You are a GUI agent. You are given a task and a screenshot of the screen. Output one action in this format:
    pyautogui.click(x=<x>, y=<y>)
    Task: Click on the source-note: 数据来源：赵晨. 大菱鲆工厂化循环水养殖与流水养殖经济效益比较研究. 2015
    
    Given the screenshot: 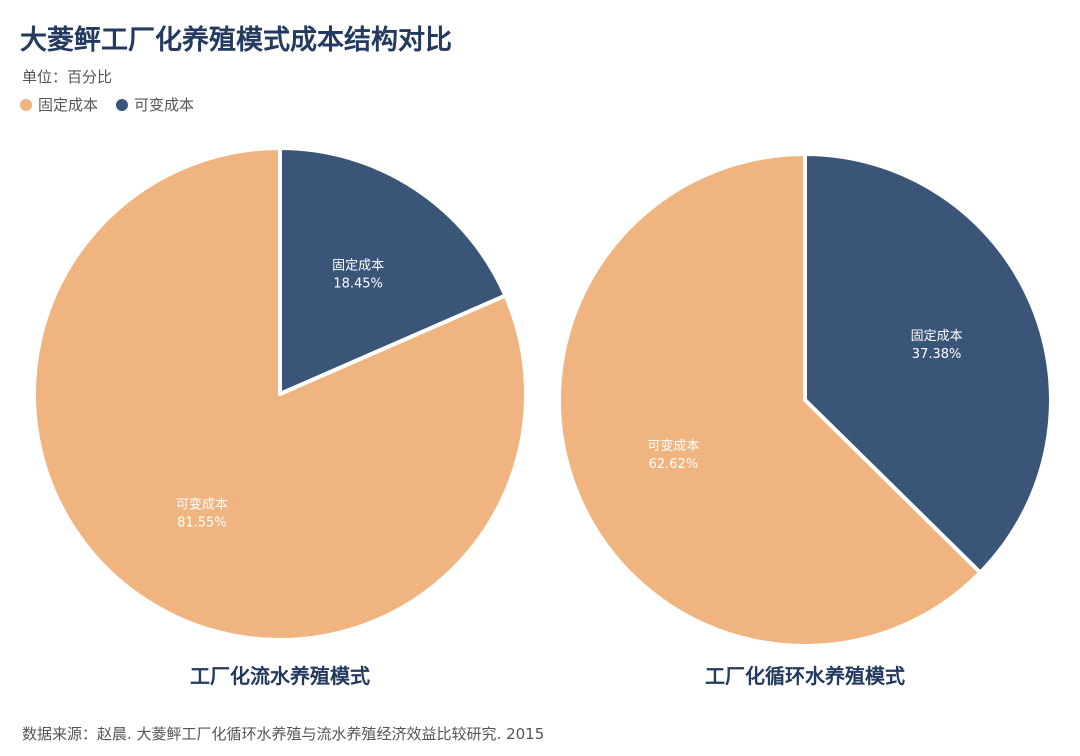 What is the action you would take?
    pyautogui.click(x=283, y=734)
    